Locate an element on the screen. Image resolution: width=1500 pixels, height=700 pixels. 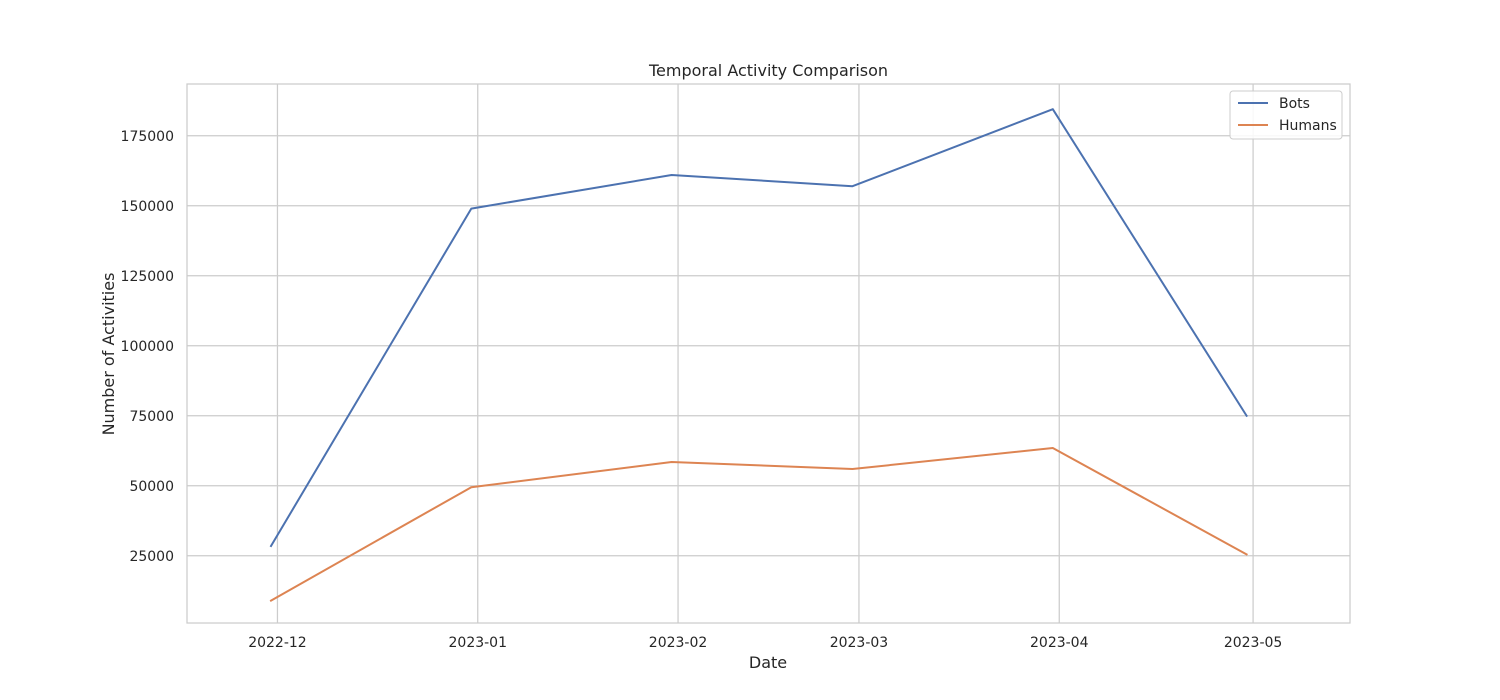
y-tick-label: 50000 is located at coordinates (151, 487).